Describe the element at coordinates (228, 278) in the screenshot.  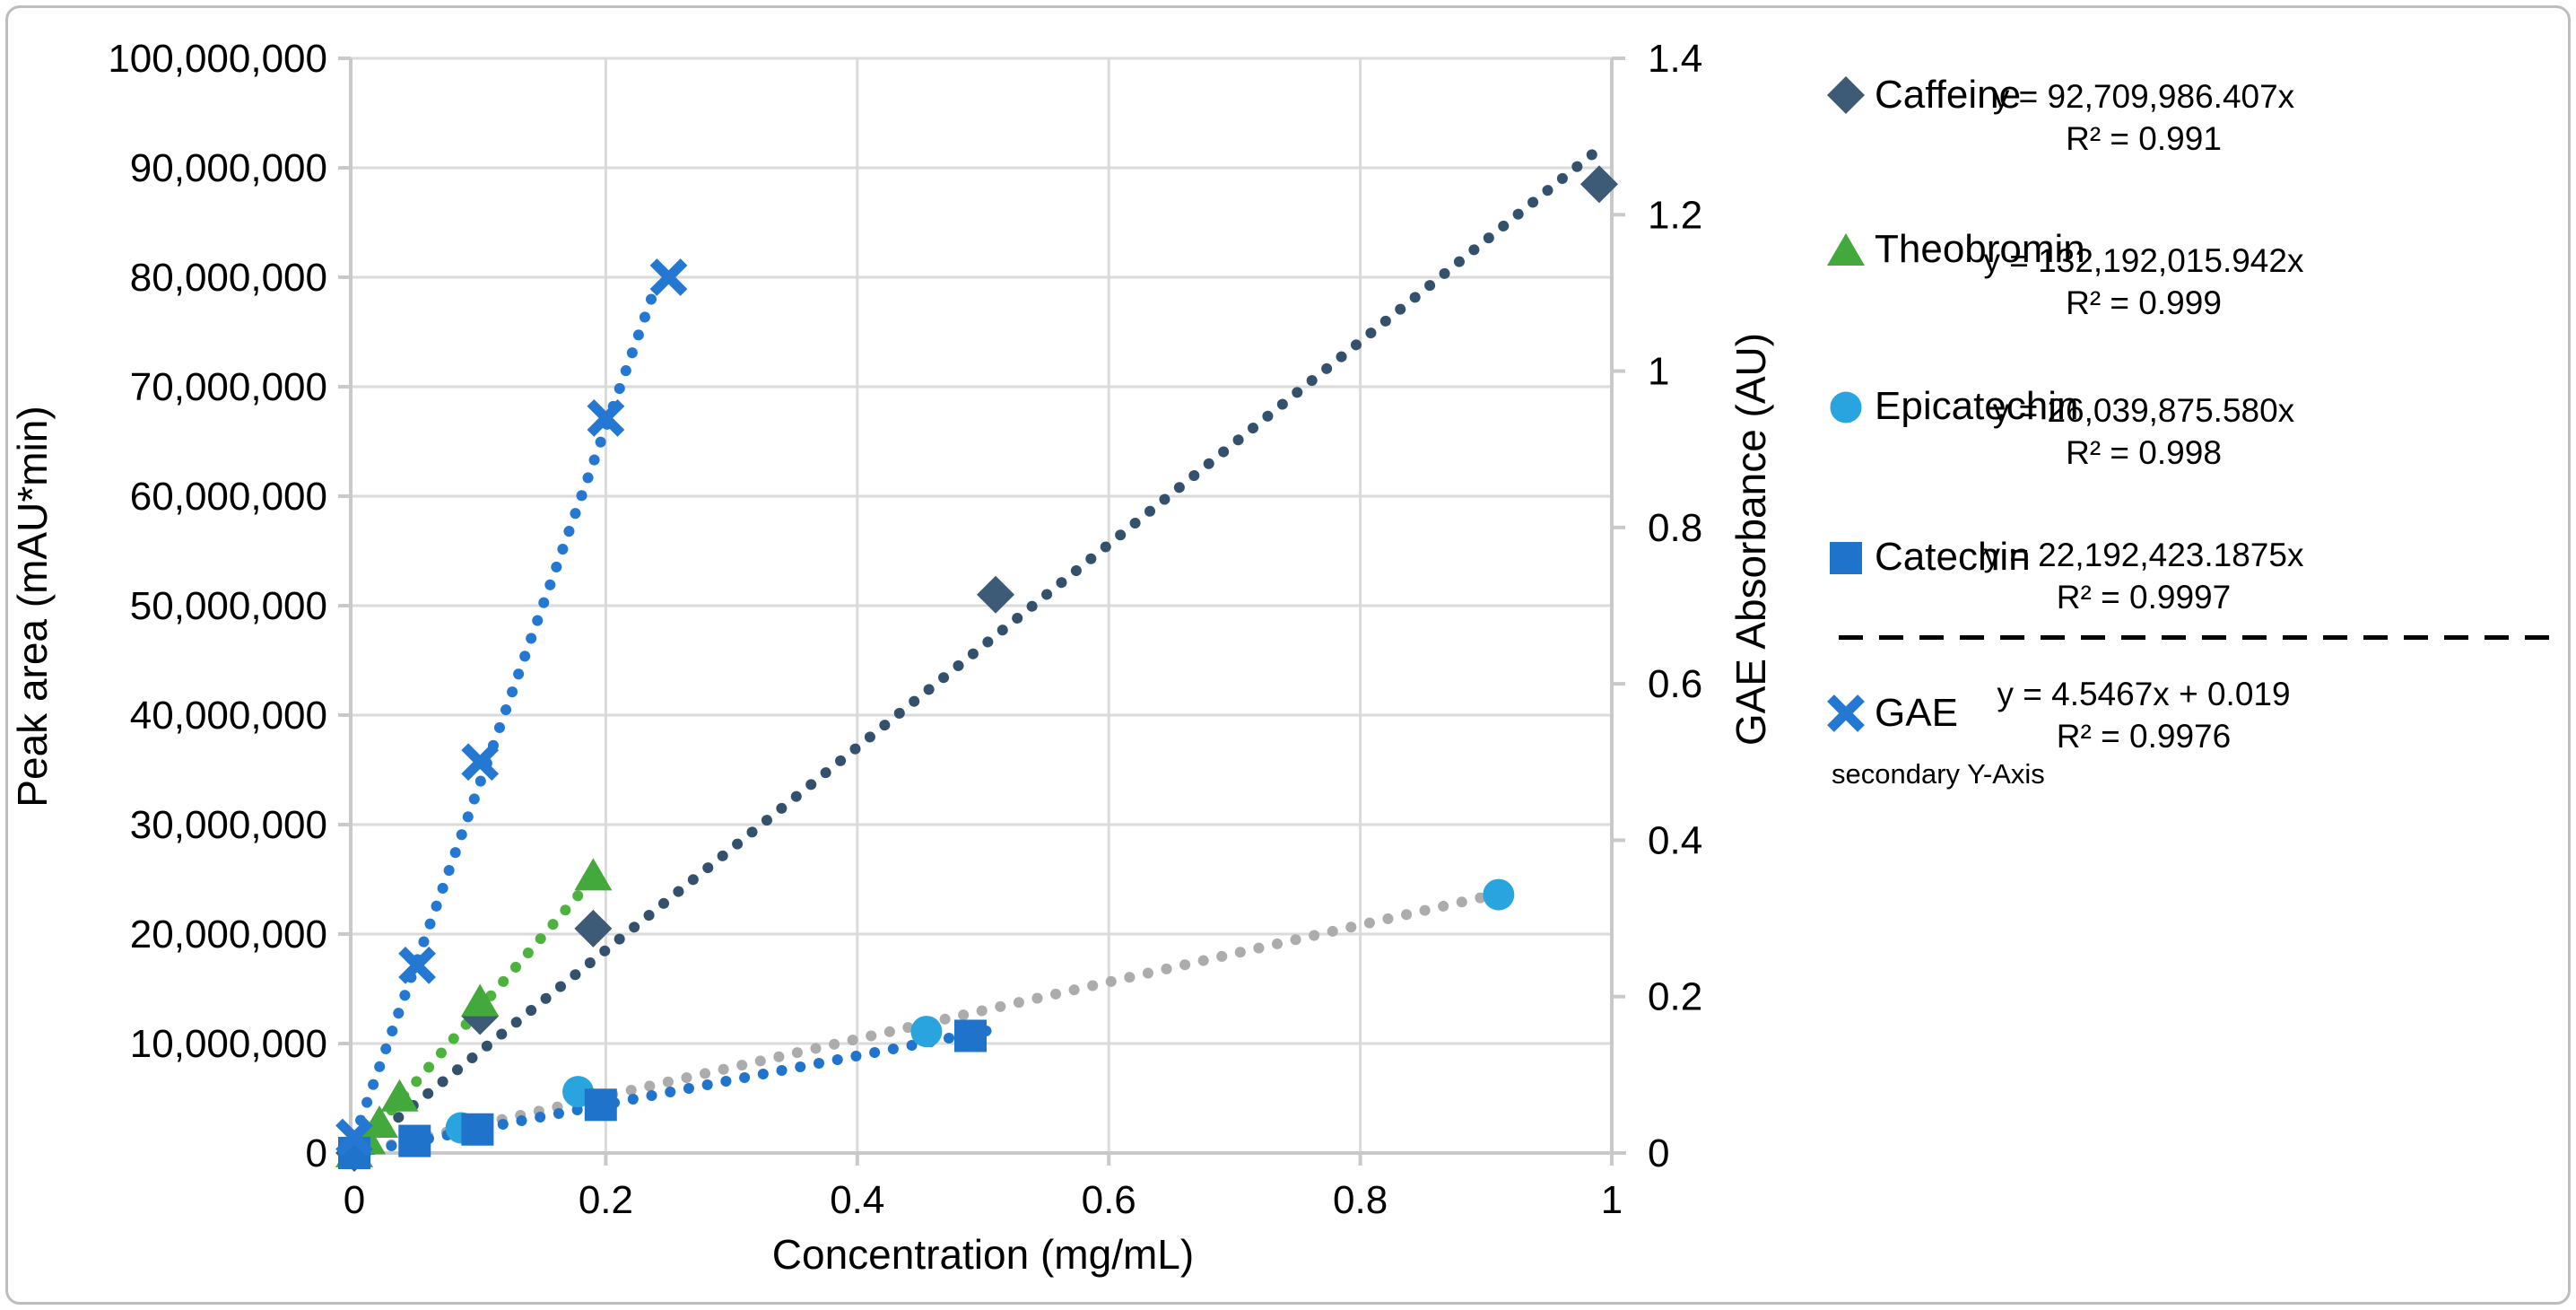
I see `svg-text: 80,000,000` at that location.